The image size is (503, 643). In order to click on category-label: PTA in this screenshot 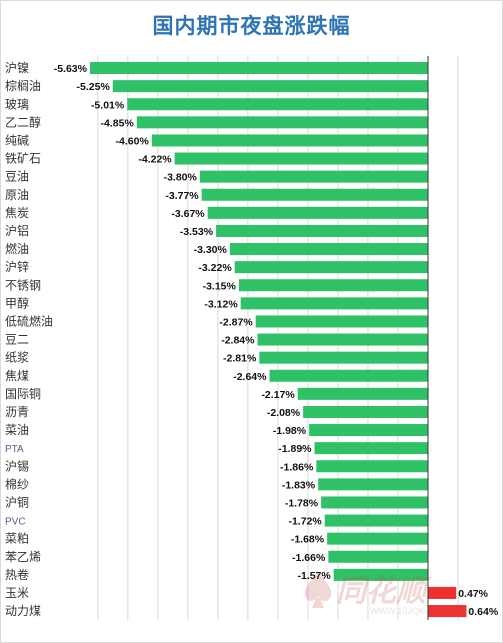, I will do `click(14, 449)`.